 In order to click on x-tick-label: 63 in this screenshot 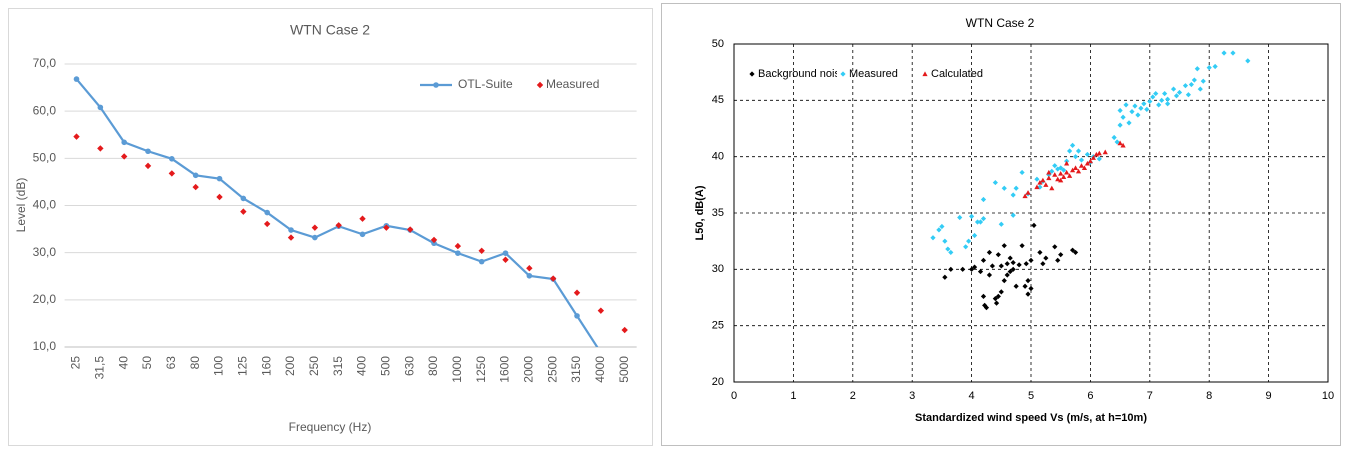, I will do `click(171, 363)`.